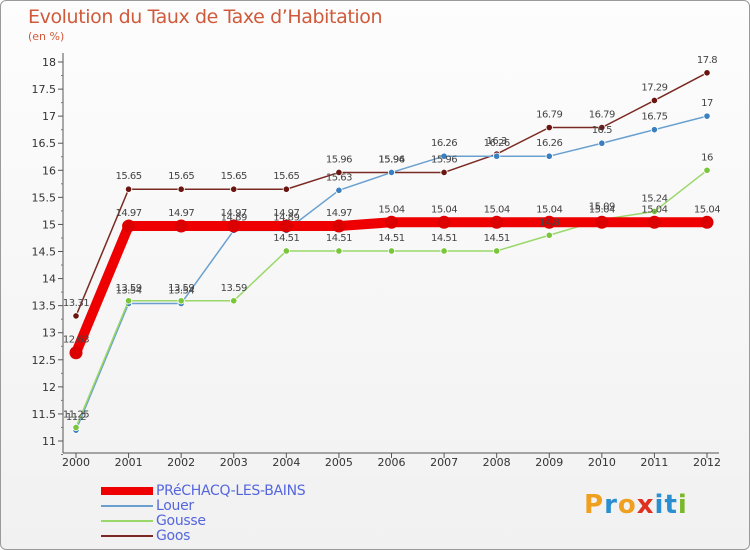 This screenshot has height=550, width=750. Describe the element at coordinates (286, 462) in the screenshot. I see `x-tick-label: 2004` at that location.